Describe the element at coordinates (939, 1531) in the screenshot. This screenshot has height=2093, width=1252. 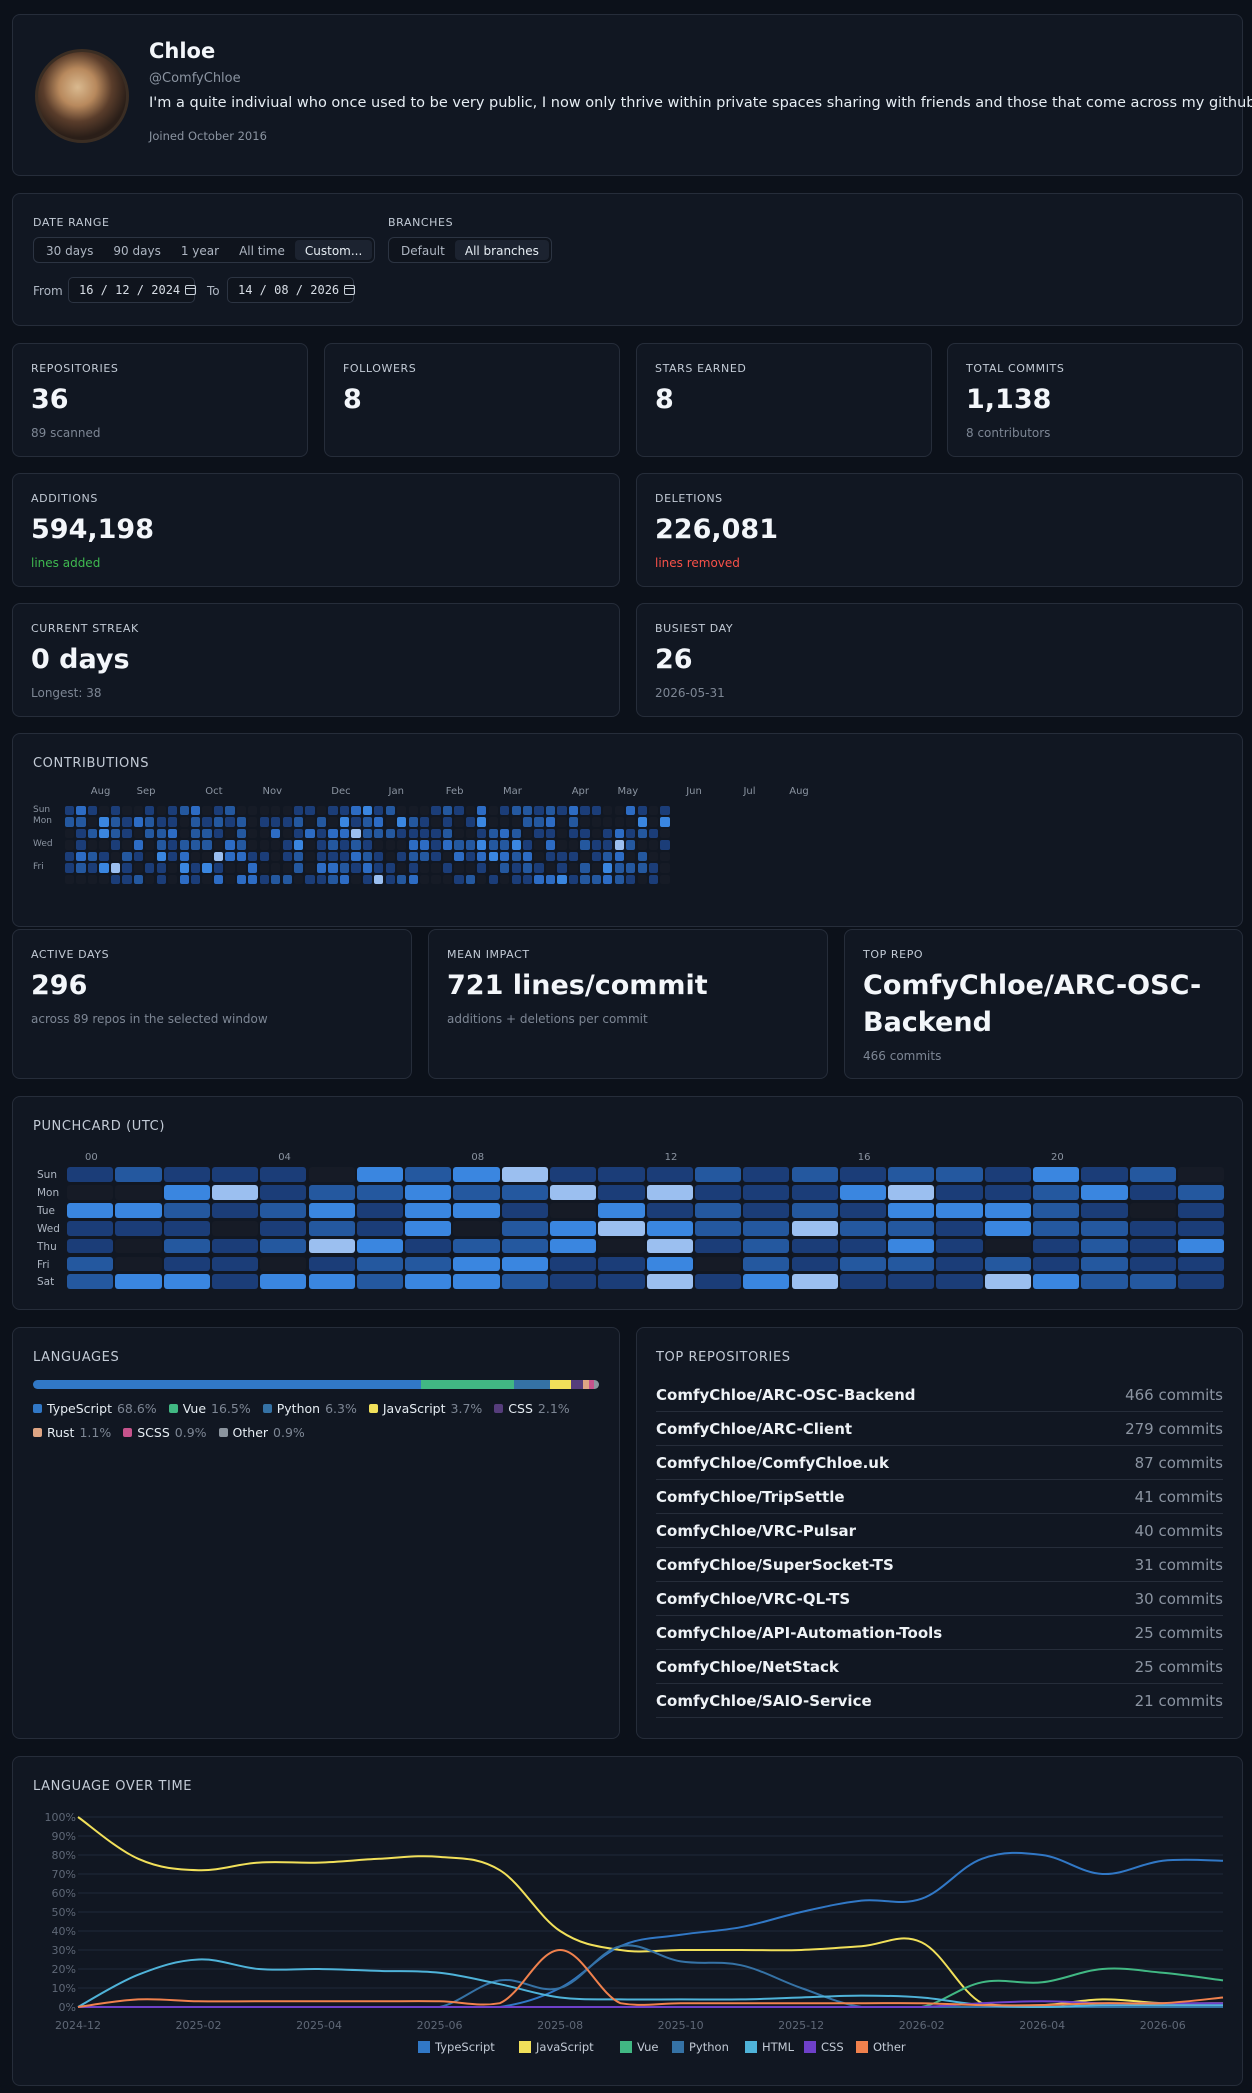
I see `repo-row: ComfyChloe/VRC-Pulsar 40 commits` at that location.